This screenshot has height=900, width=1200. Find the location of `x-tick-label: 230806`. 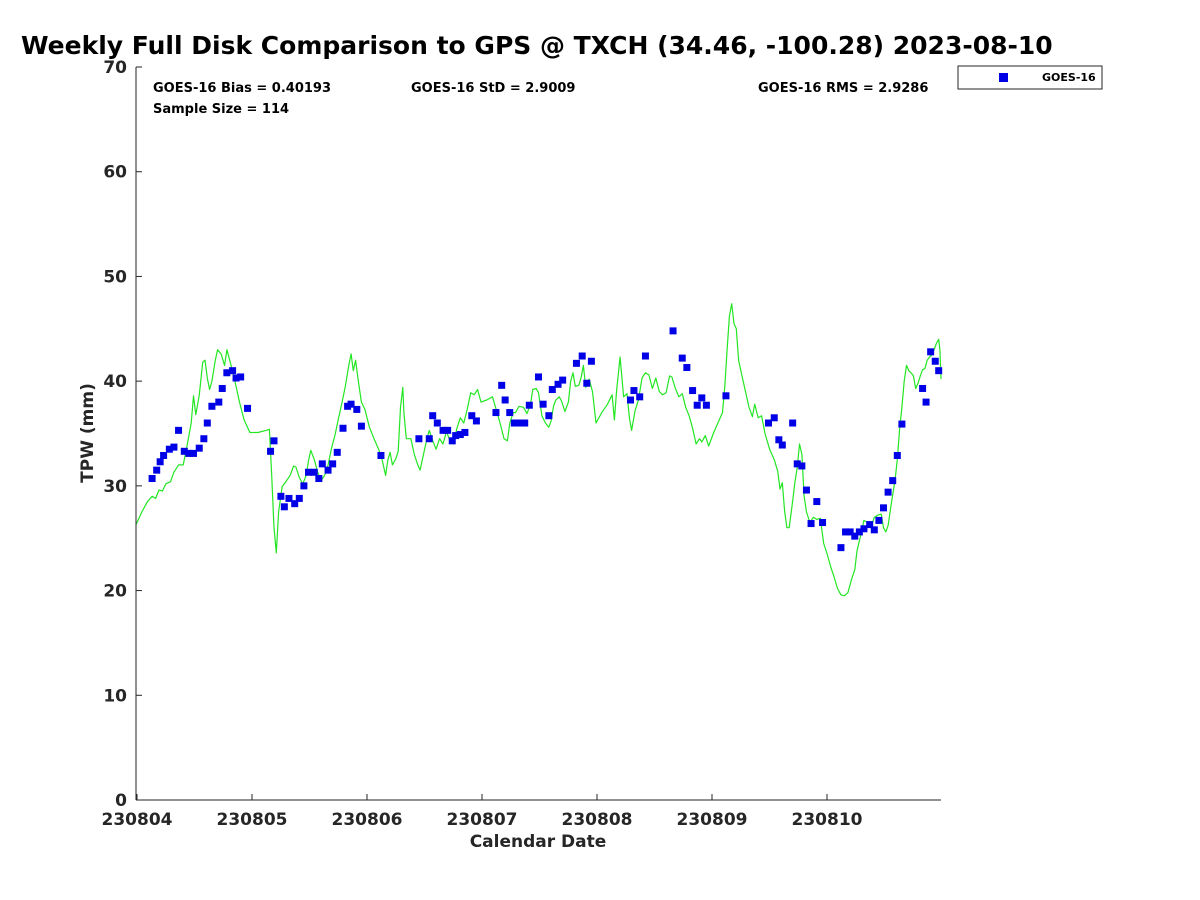

x-tick-label: 230806 is located at coordinates (367, 820).